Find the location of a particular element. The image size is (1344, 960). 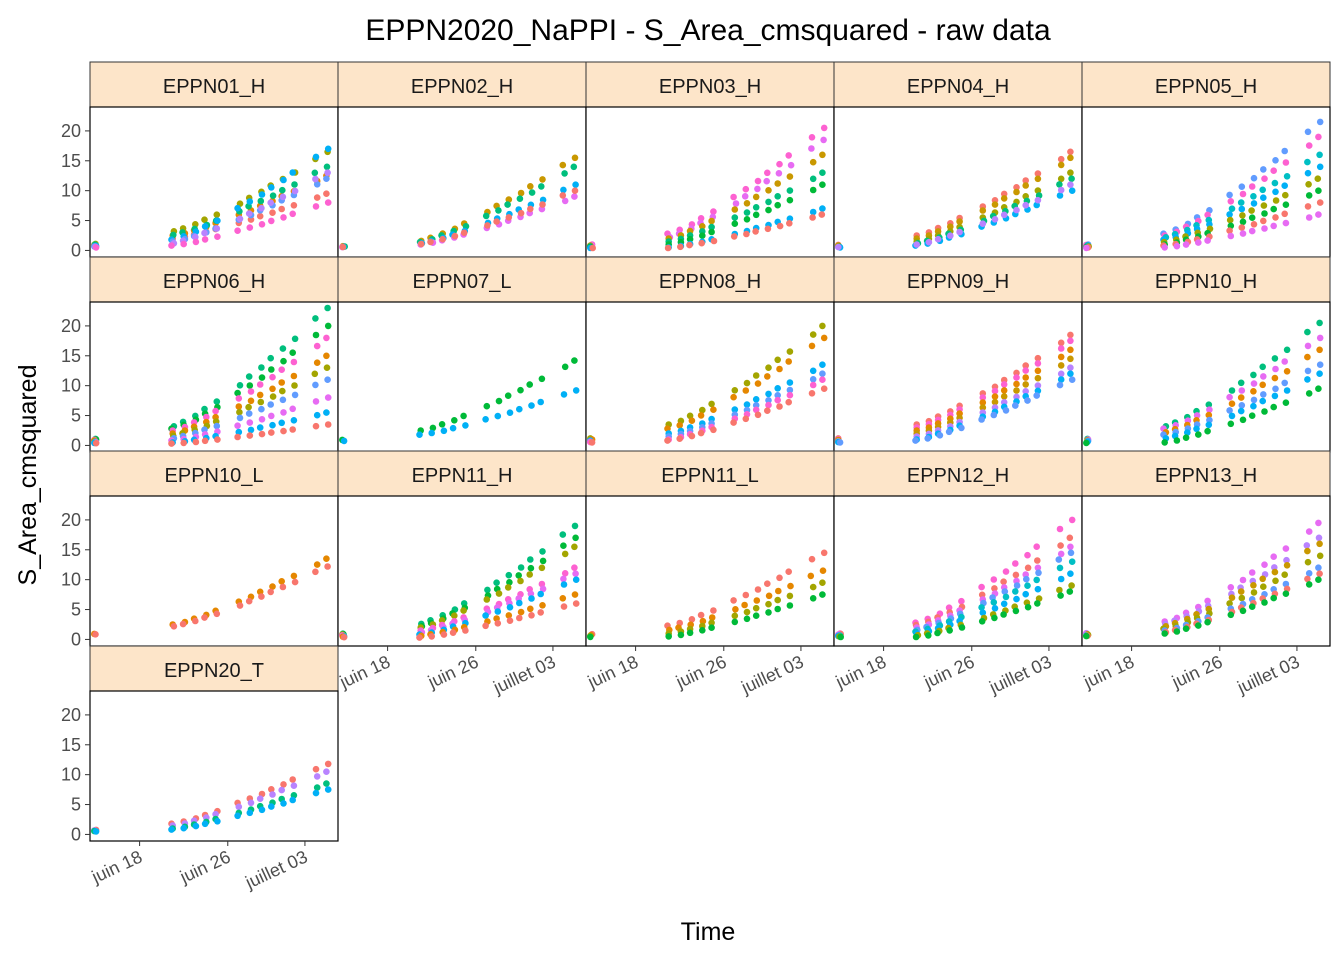

facet-panel: EPPN02_H is located at coordinates (462, 159).